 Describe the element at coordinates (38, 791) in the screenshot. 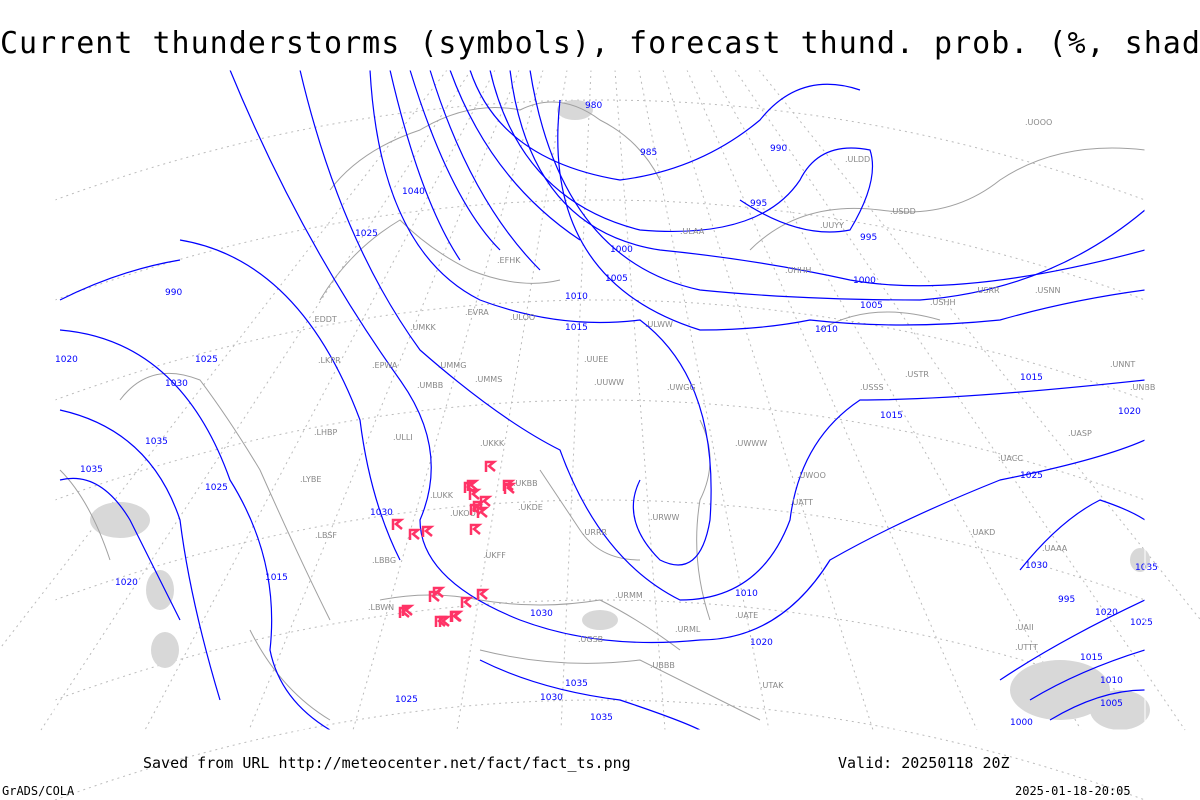

I see `grads-credit: GrADS/COLA` at that location.